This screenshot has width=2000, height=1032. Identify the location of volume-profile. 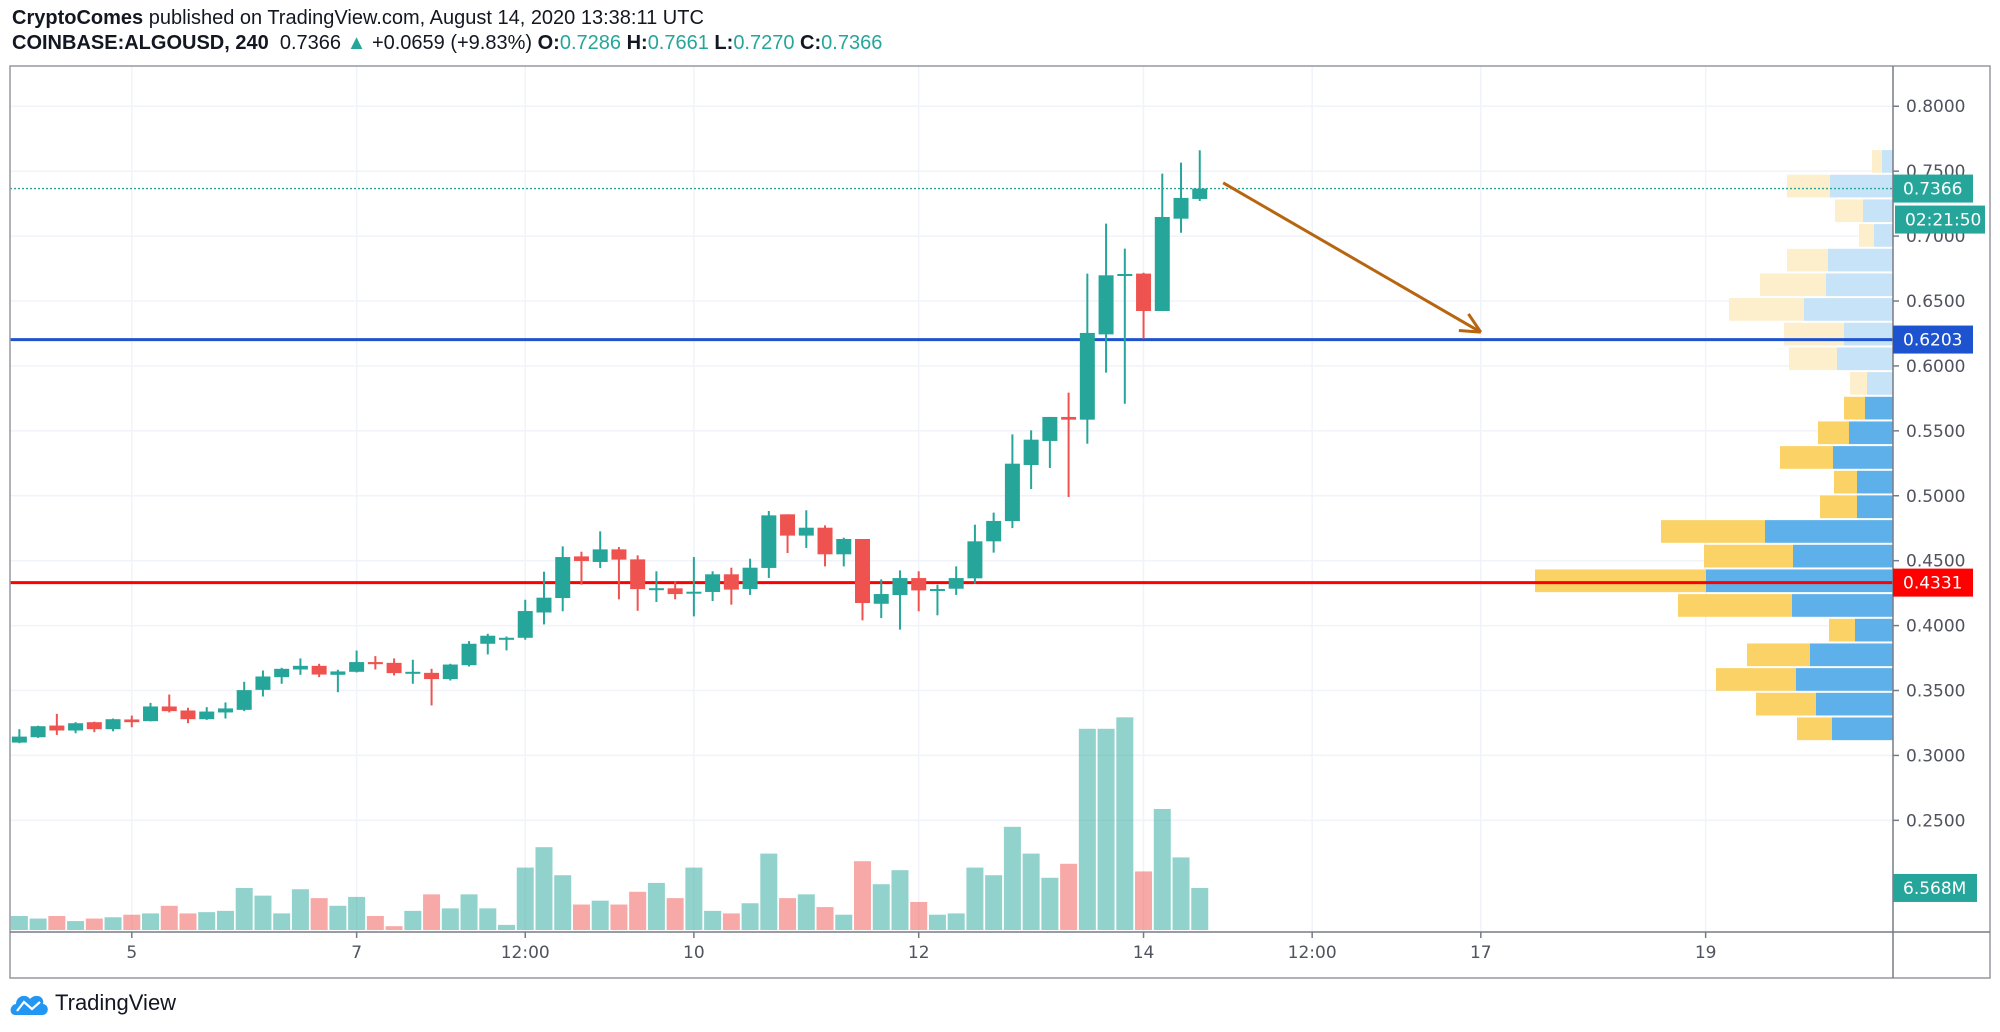
(1714, 445).